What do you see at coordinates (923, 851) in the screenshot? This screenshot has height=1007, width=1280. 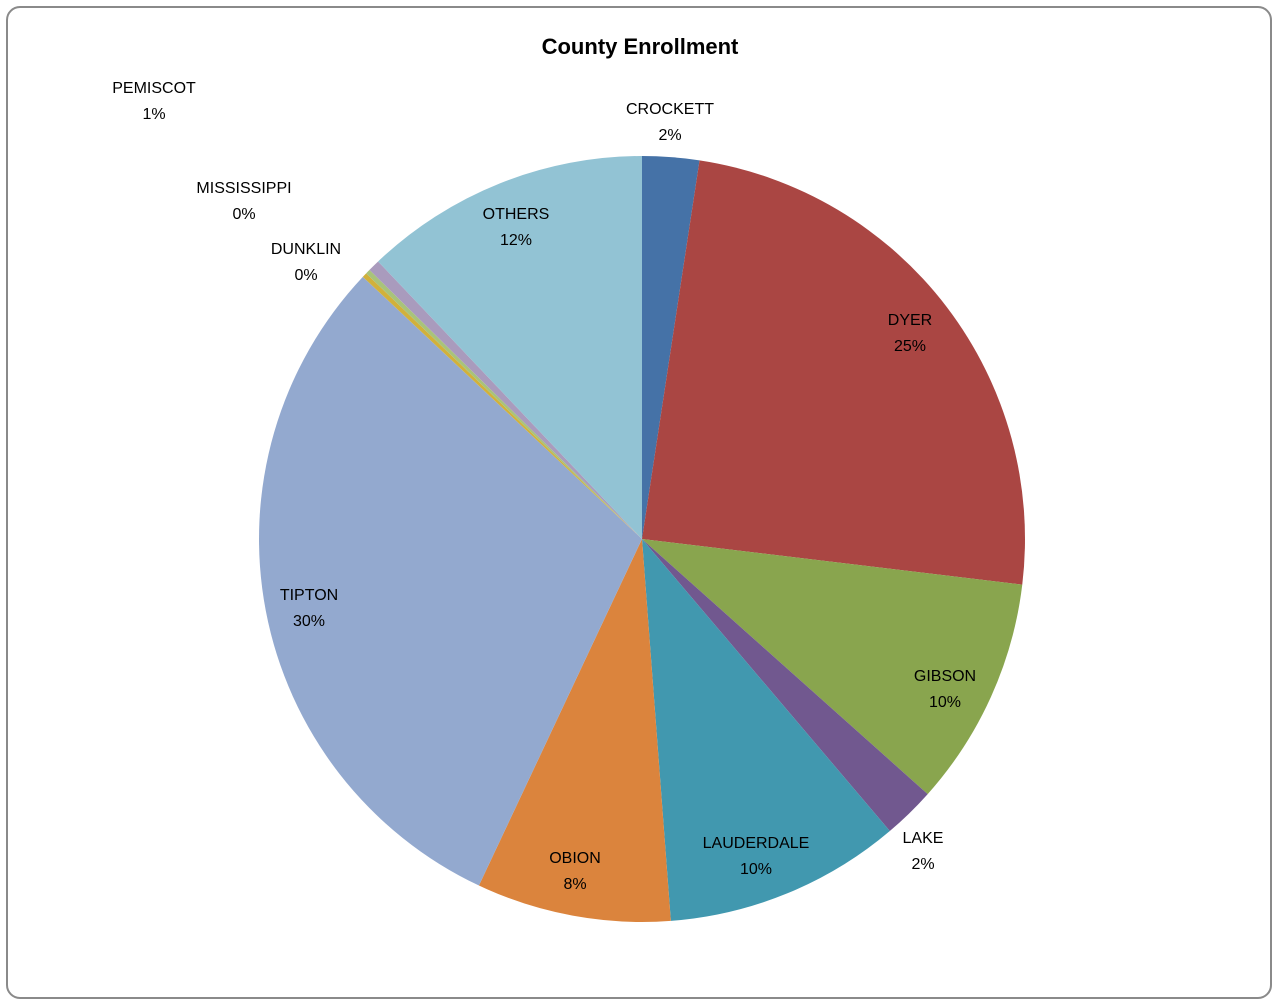 I see `pie-label-lake: LAKE 2%` at bounding box center [923, 851].